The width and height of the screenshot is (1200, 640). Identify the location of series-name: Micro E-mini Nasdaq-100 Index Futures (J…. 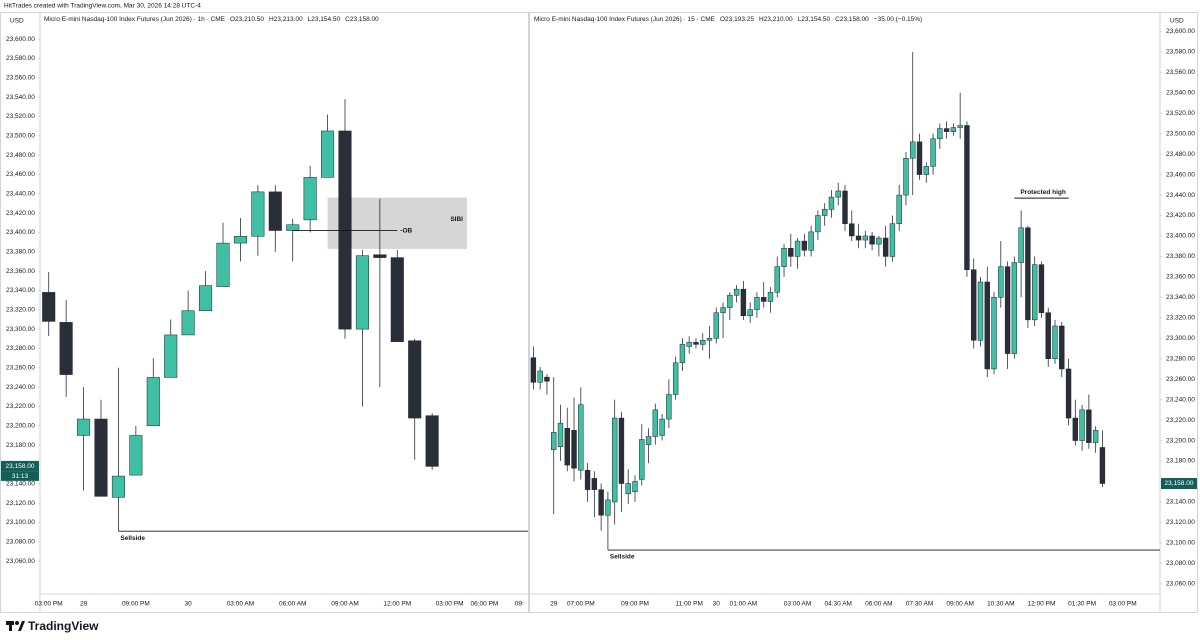
(625, 19).